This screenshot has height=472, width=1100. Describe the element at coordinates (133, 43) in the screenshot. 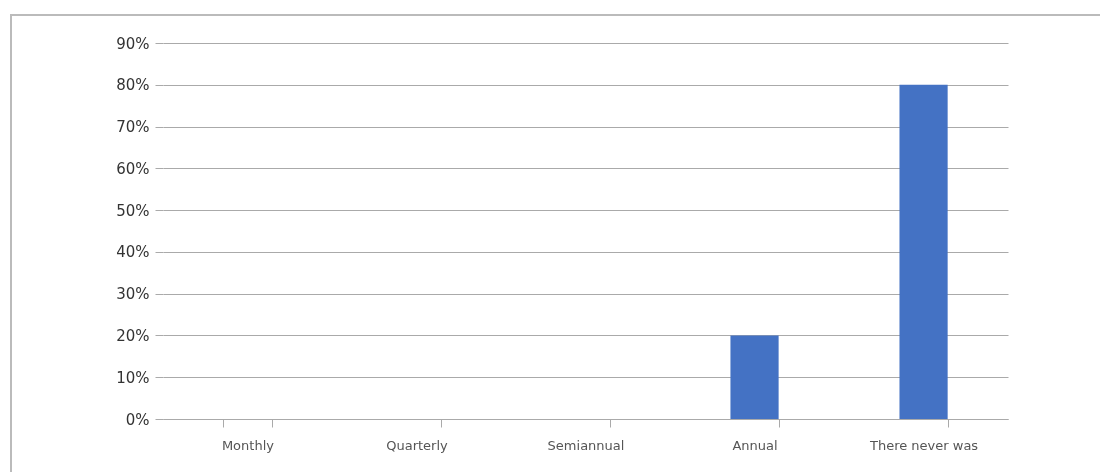

I see `y-tick-label: 90%` at that location.